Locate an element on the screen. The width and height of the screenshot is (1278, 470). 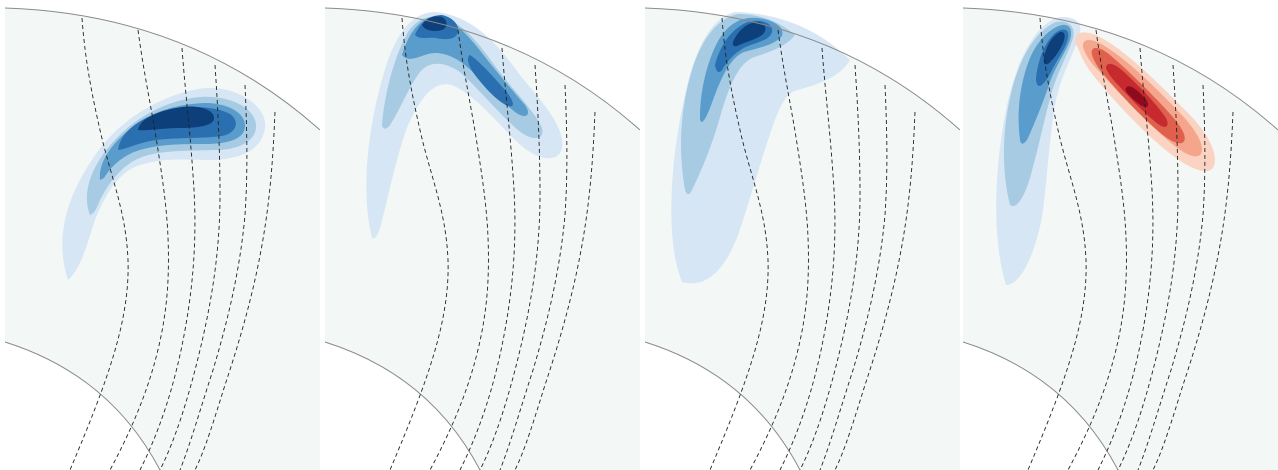
contour-field-red is located at coordinates (1144, 102).